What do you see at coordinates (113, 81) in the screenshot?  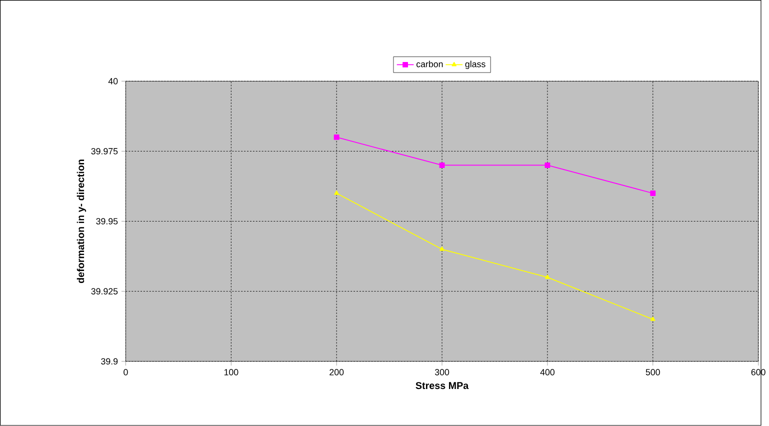 I see `y-tick-label: 40` at bounding box center [113, 81].